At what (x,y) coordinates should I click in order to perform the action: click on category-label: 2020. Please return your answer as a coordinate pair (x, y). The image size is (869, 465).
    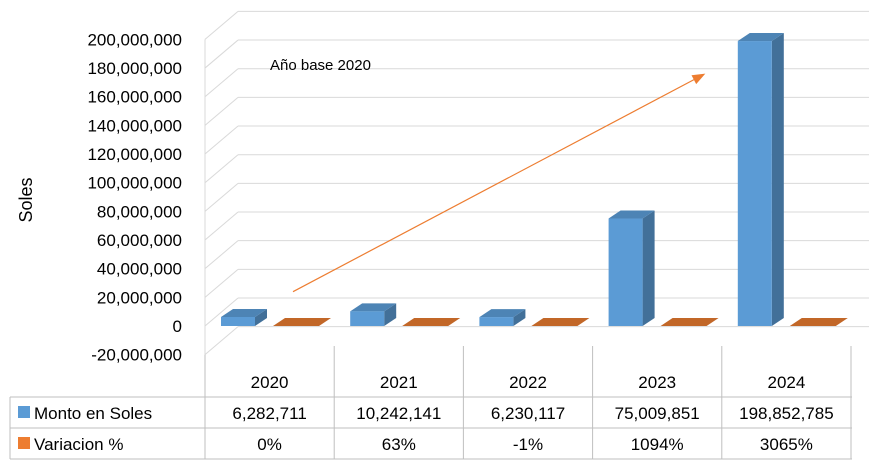
    Looking at the image, I should click on (270, 382).